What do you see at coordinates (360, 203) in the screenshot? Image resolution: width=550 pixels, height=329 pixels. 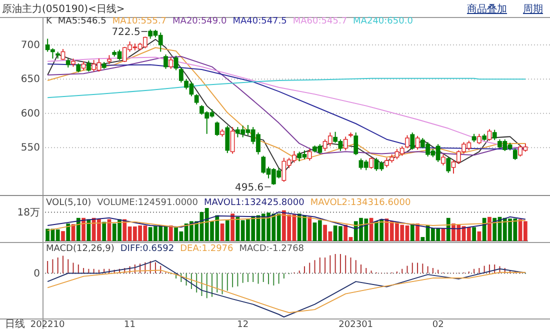 I see `series-label: MAVOL2:134316.6000` at bounding box center [360, 203].